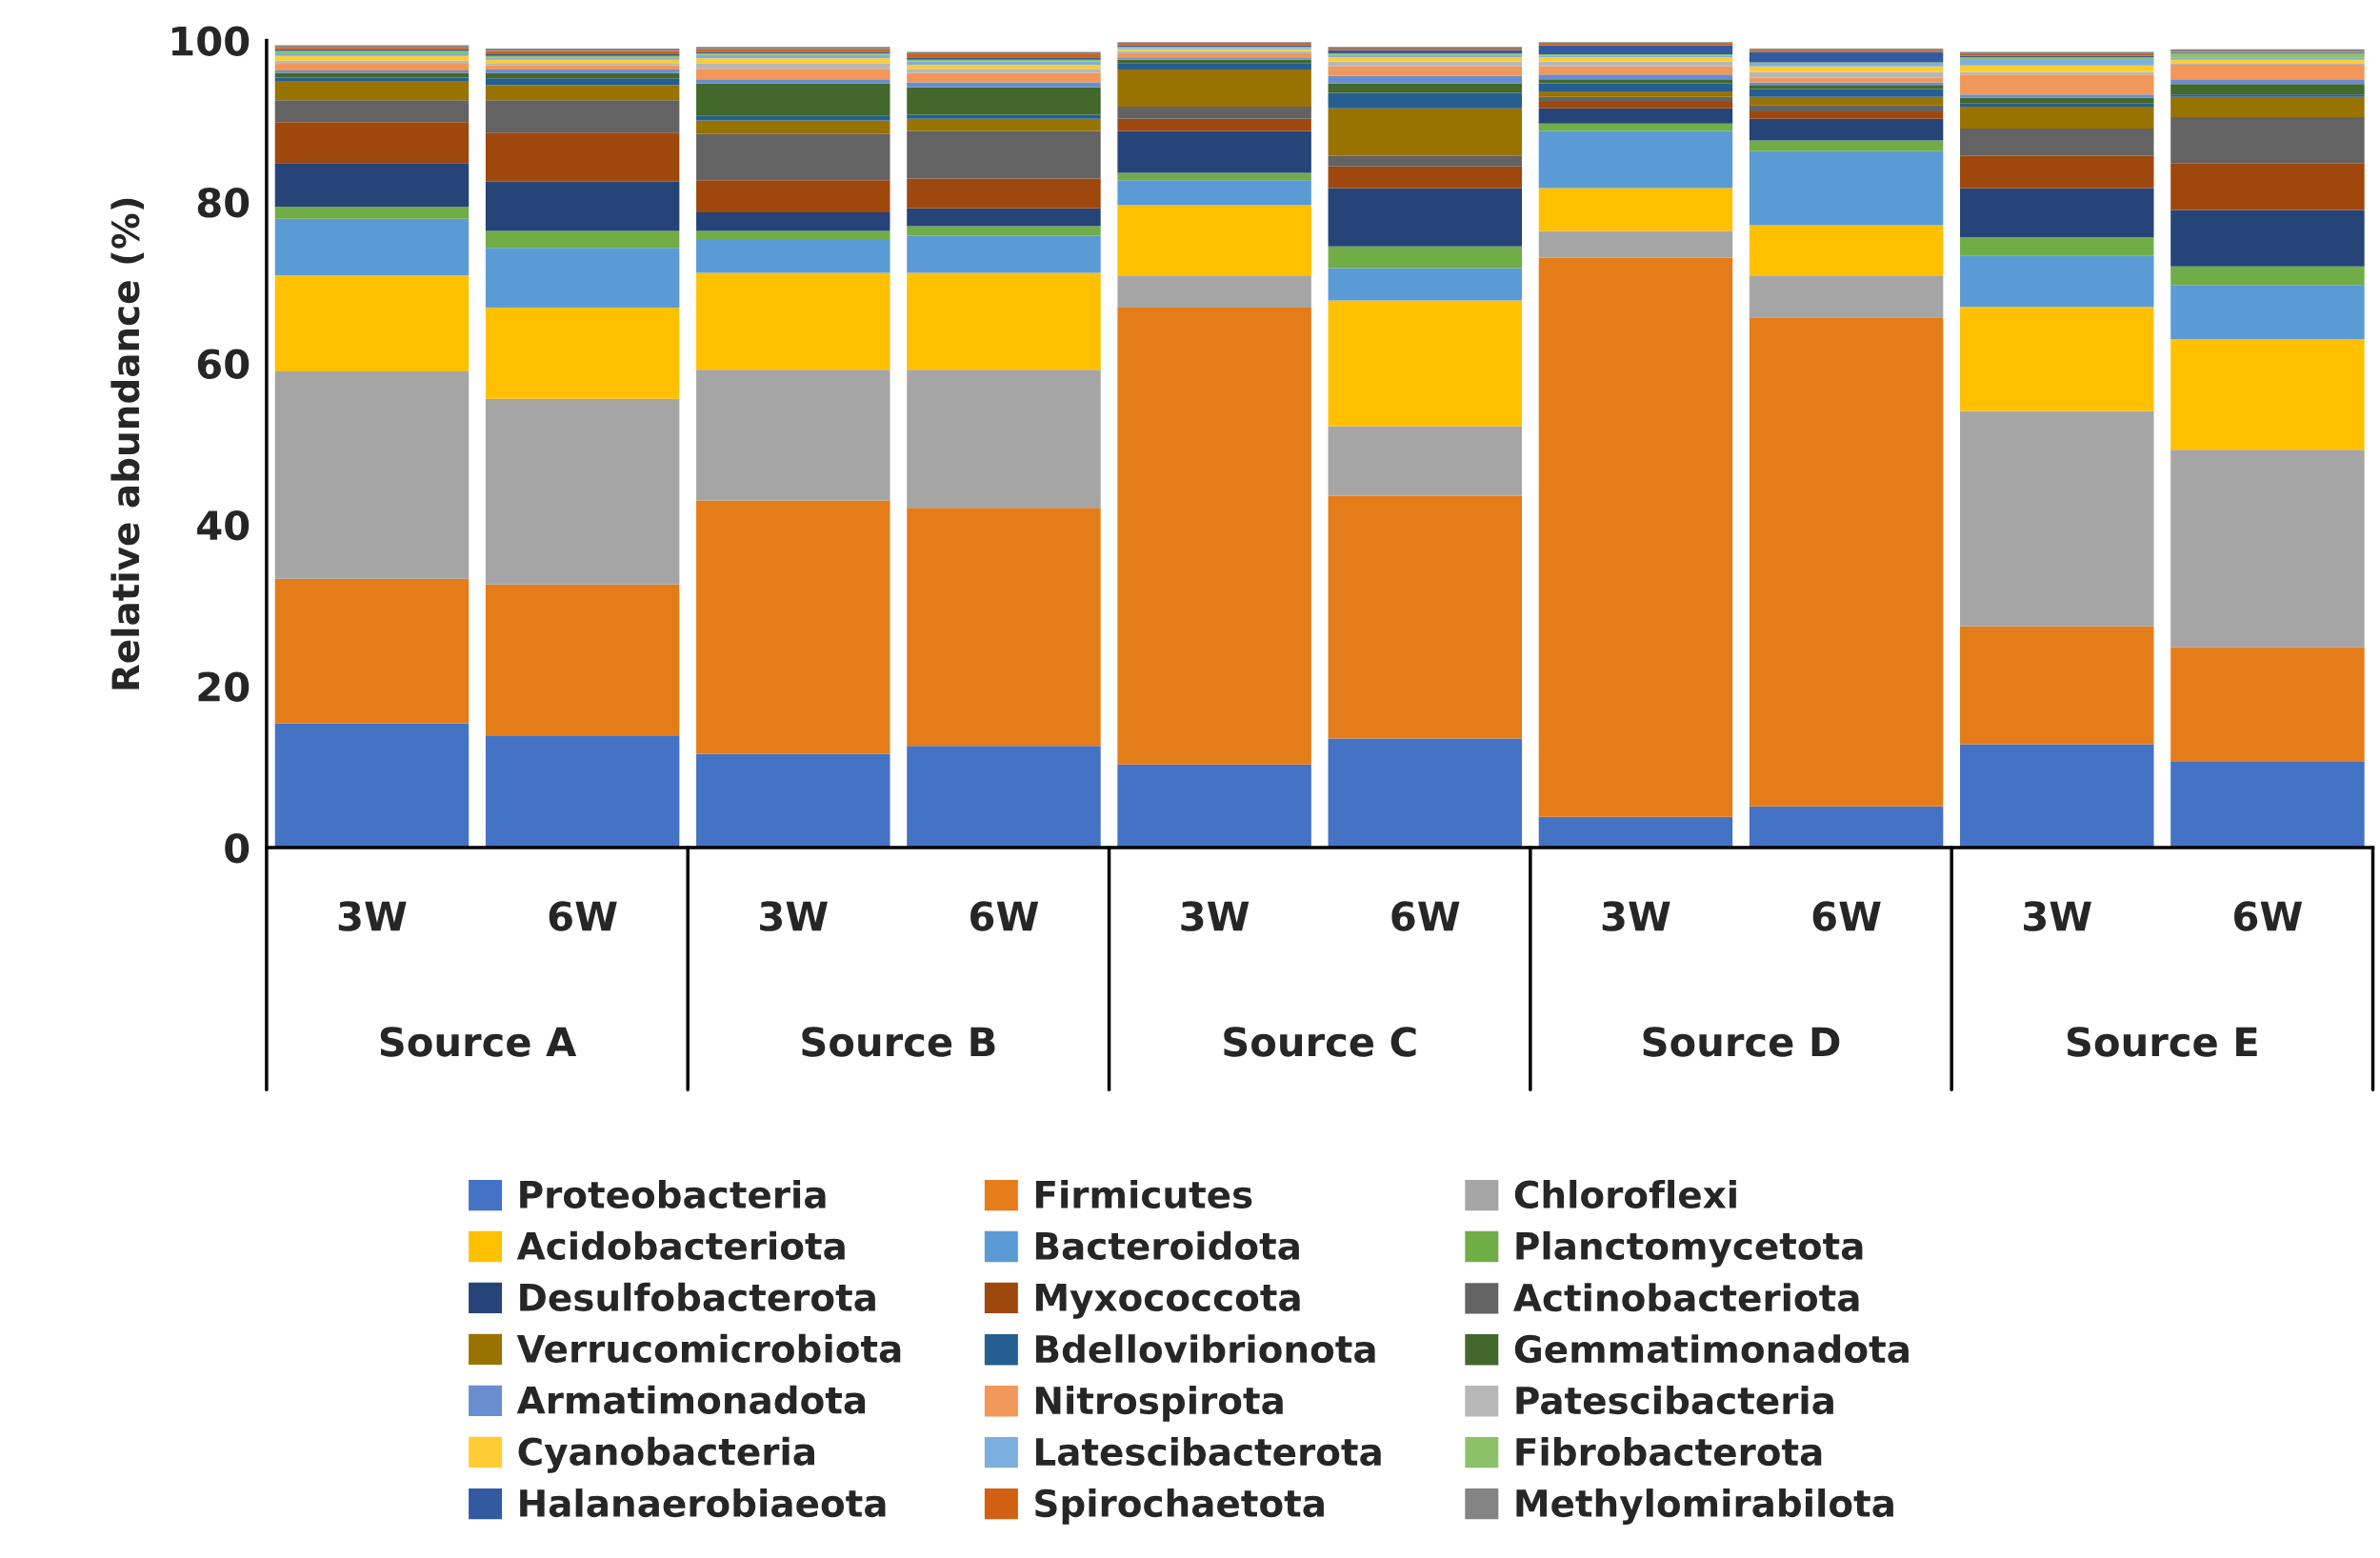 This screenshot has width=2380, height=1558. Describe the element at coordinates (1320, 1042) in the screenshot. I see `source-note: Source C` at that location.